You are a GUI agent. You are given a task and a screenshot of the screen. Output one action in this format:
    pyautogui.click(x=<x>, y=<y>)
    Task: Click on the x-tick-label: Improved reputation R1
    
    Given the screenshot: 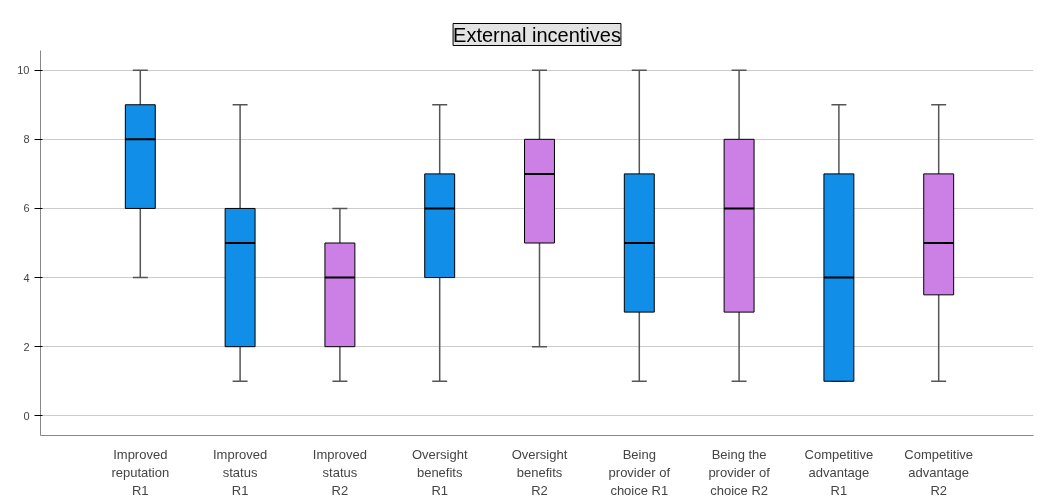 What is the action you would take?
    pyautogui.click(x=140, y=472)
    